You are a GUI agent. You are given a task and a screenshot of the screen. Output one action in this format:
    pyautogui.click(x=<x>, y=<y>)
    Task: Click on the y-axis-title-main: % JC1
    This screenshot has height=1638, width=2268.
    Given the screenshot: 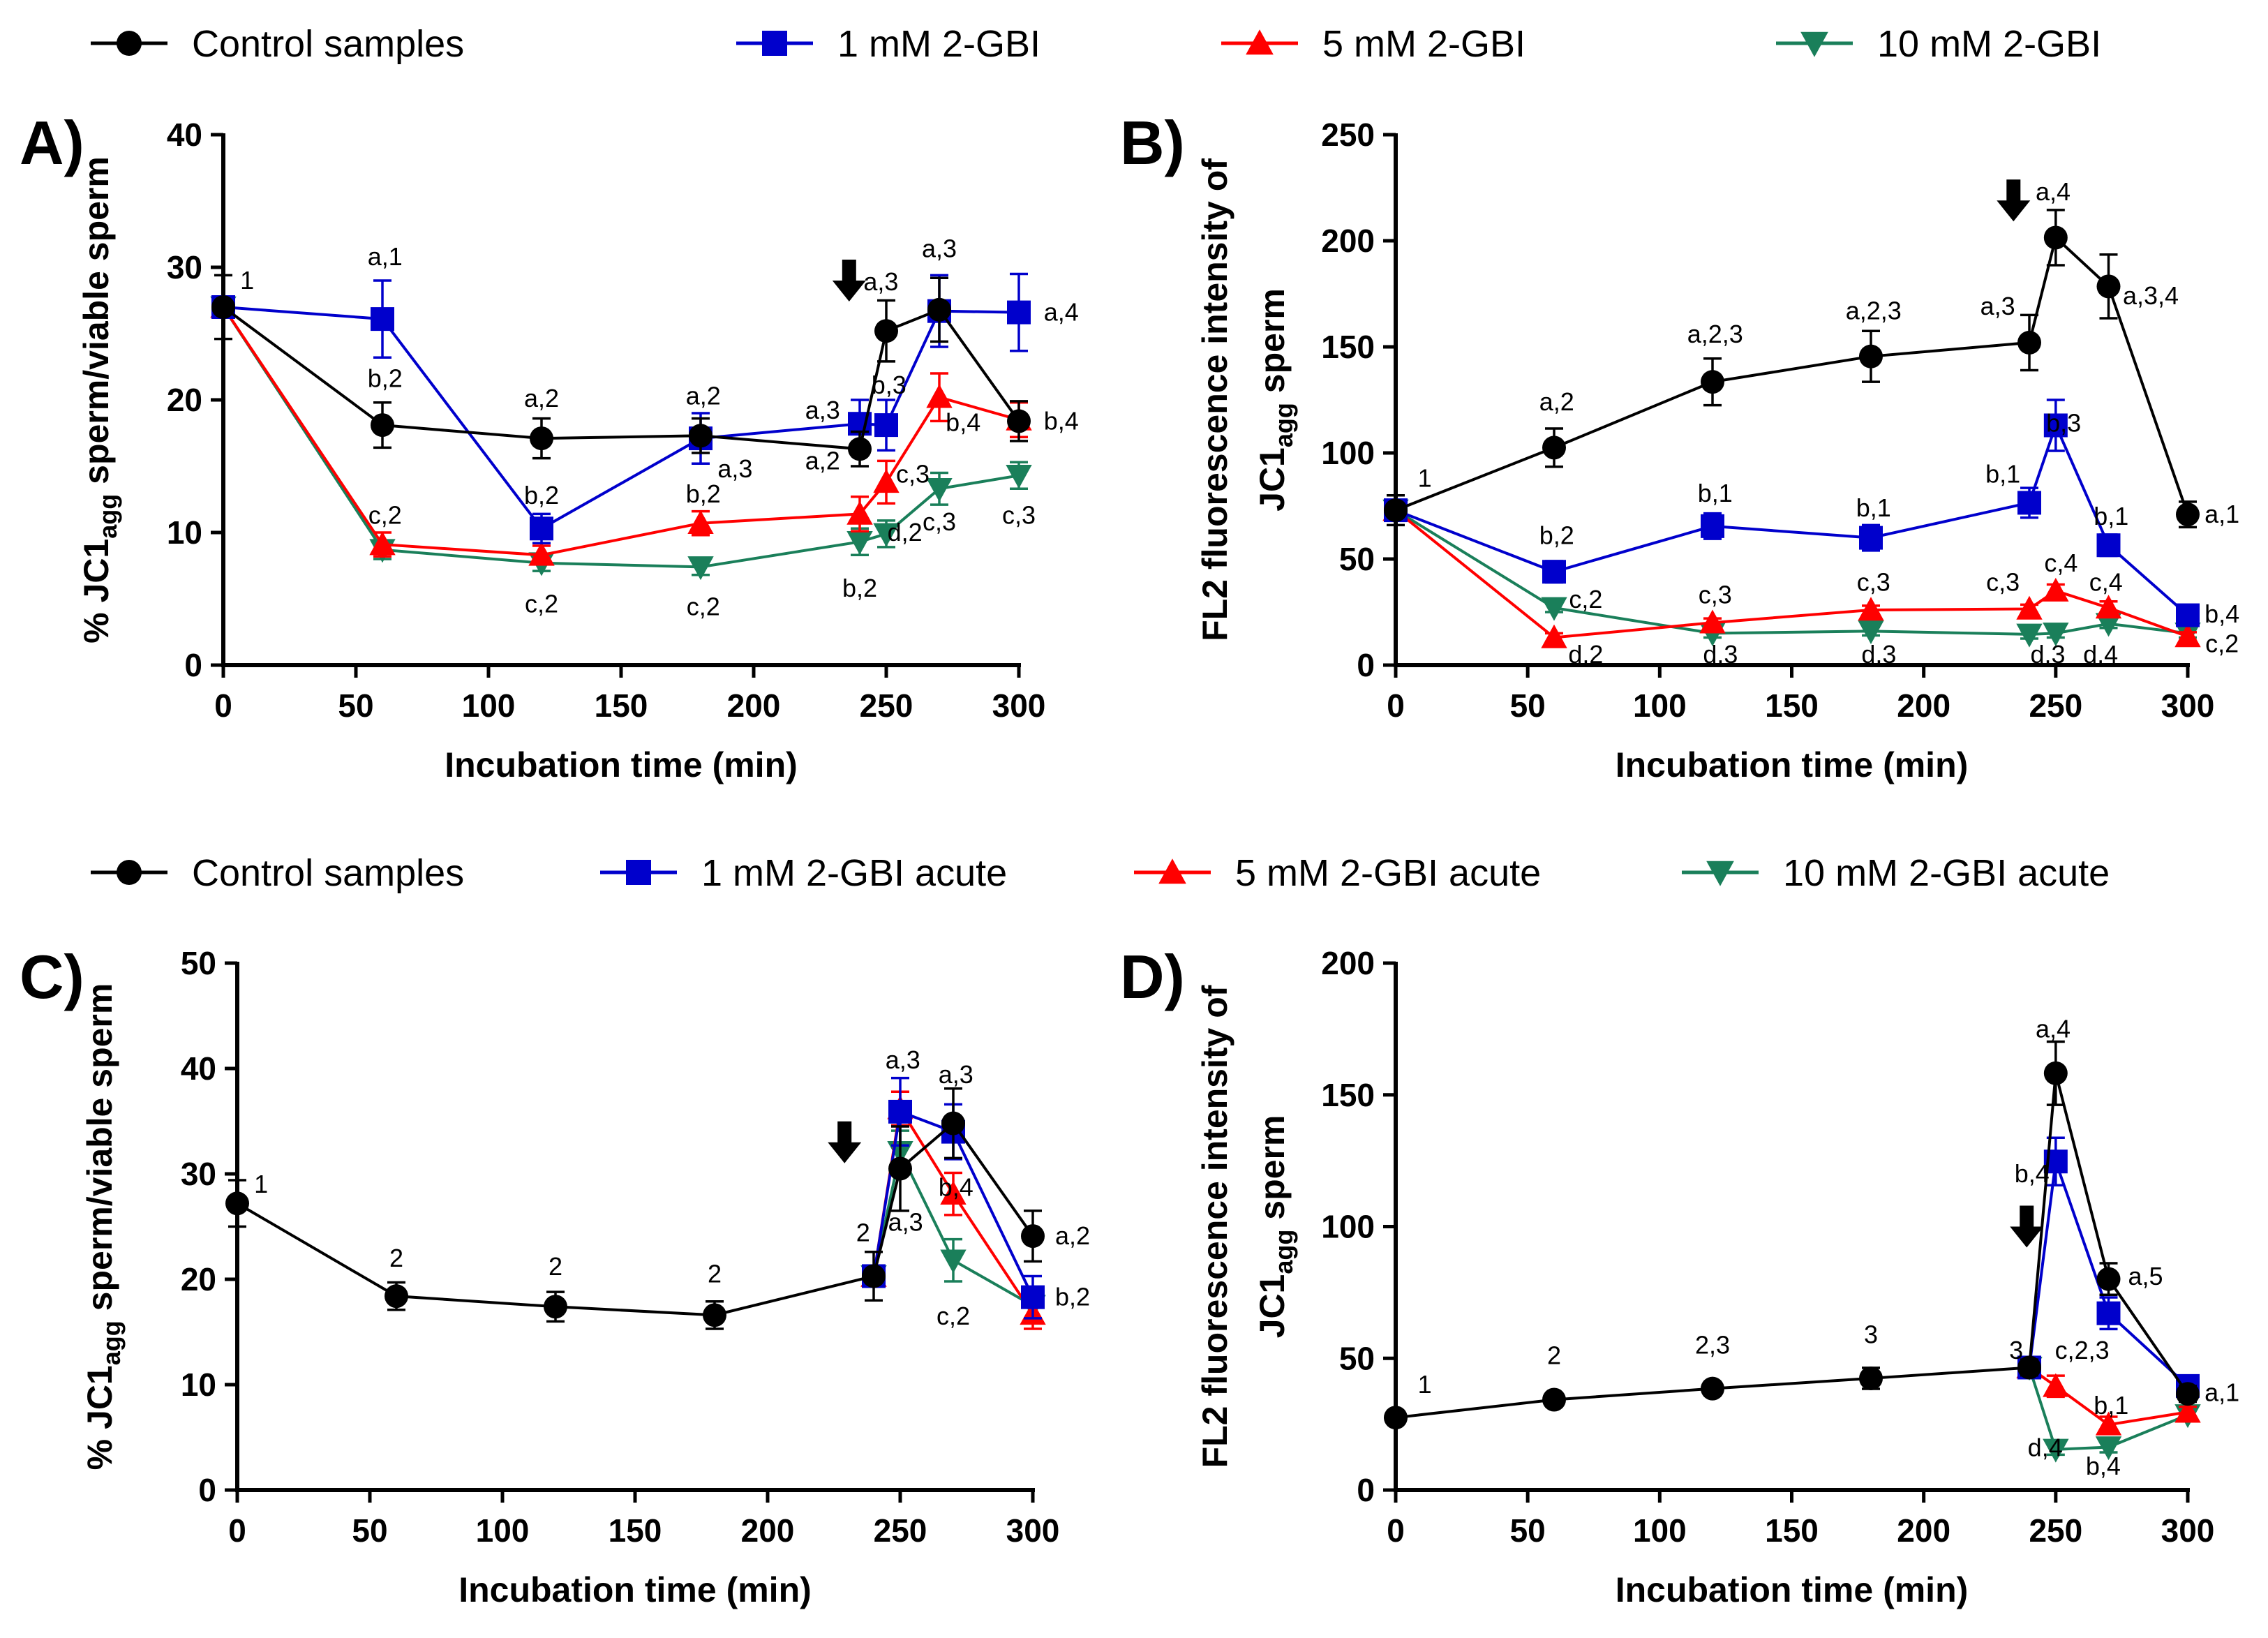 What is the action you would take?
    pyautogui.click(x=96, y=591)
    